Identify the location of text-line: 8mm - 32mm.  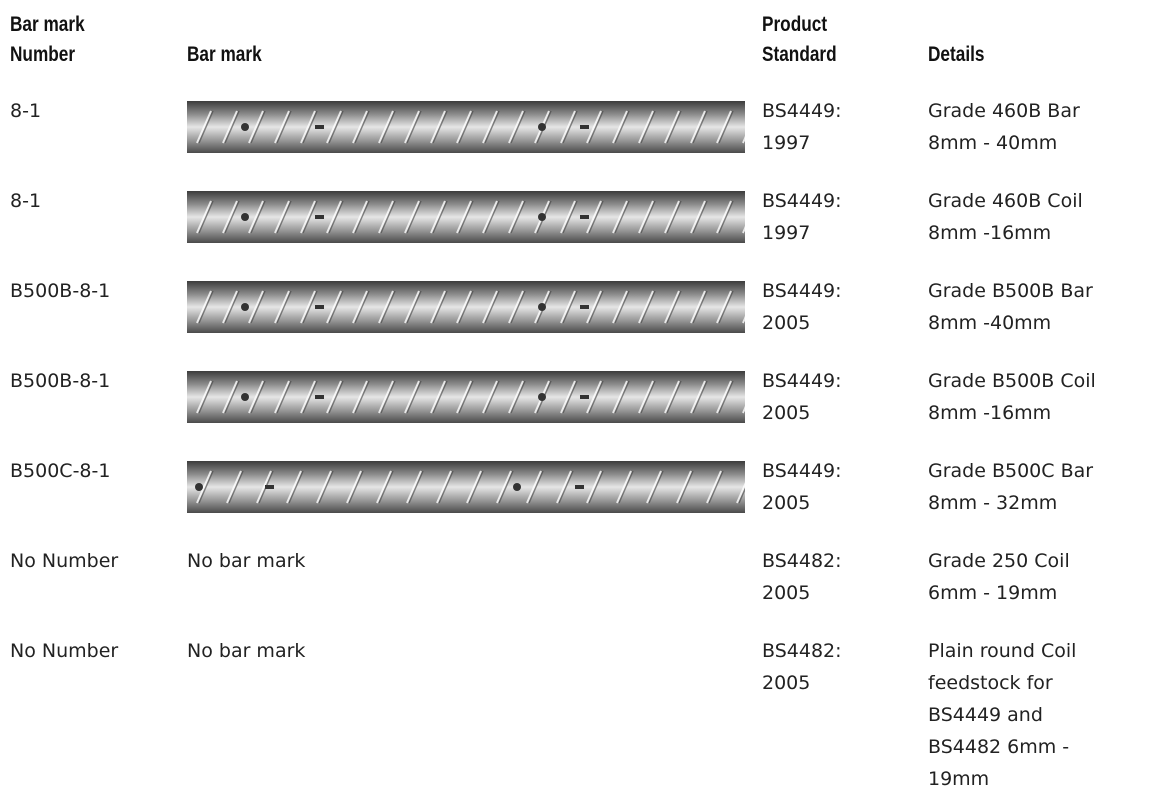
(993, 503).